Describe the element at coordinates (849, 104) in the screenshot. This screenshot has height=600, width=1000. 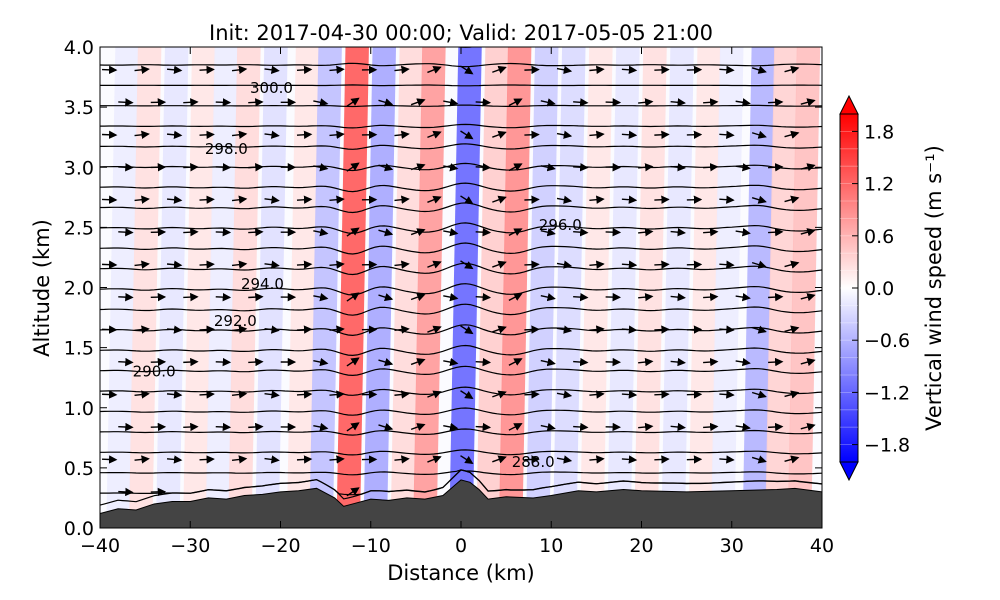
I see `colorbar-extend-high` at that location.